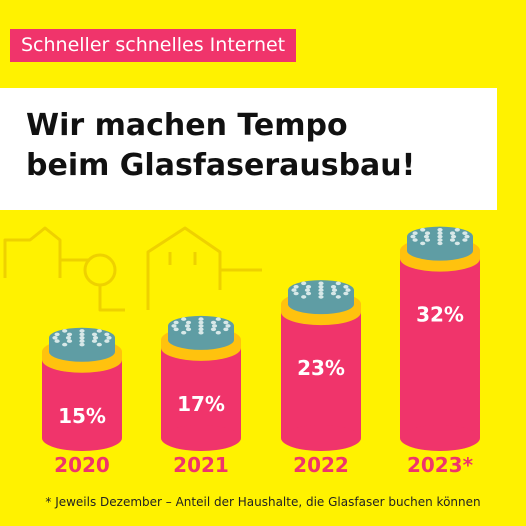 This screenshot has width=526, height=526. I want to click on year-label: 2020, so click(82, 465).